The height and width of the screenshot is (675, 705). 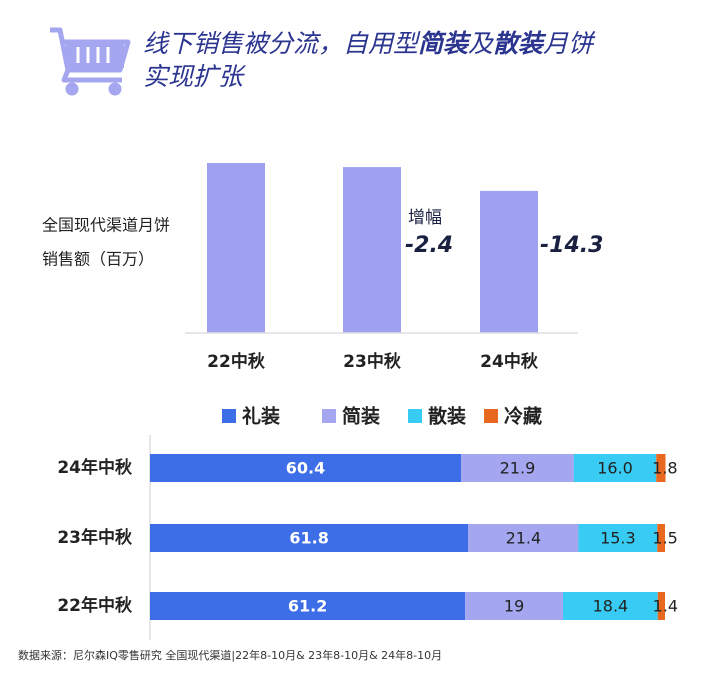 I want to click on y-axis-label: 销售额（百万）, so click(x=98, y=259).